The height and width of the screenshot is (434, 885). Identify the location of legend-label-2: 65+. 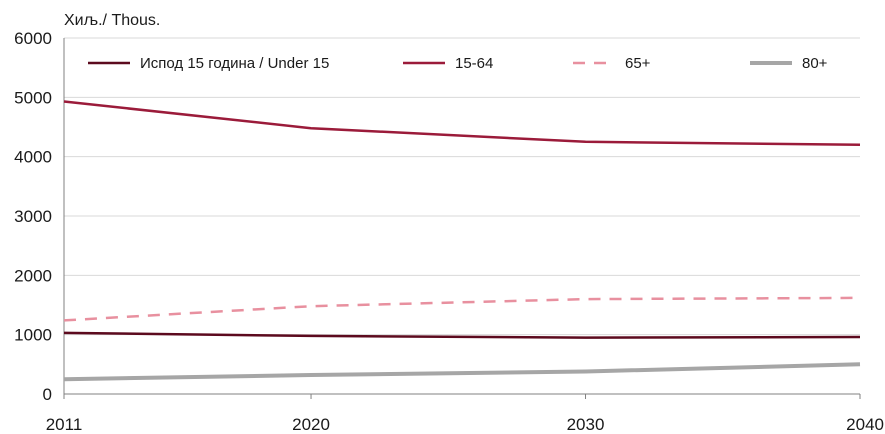
(638, 63).